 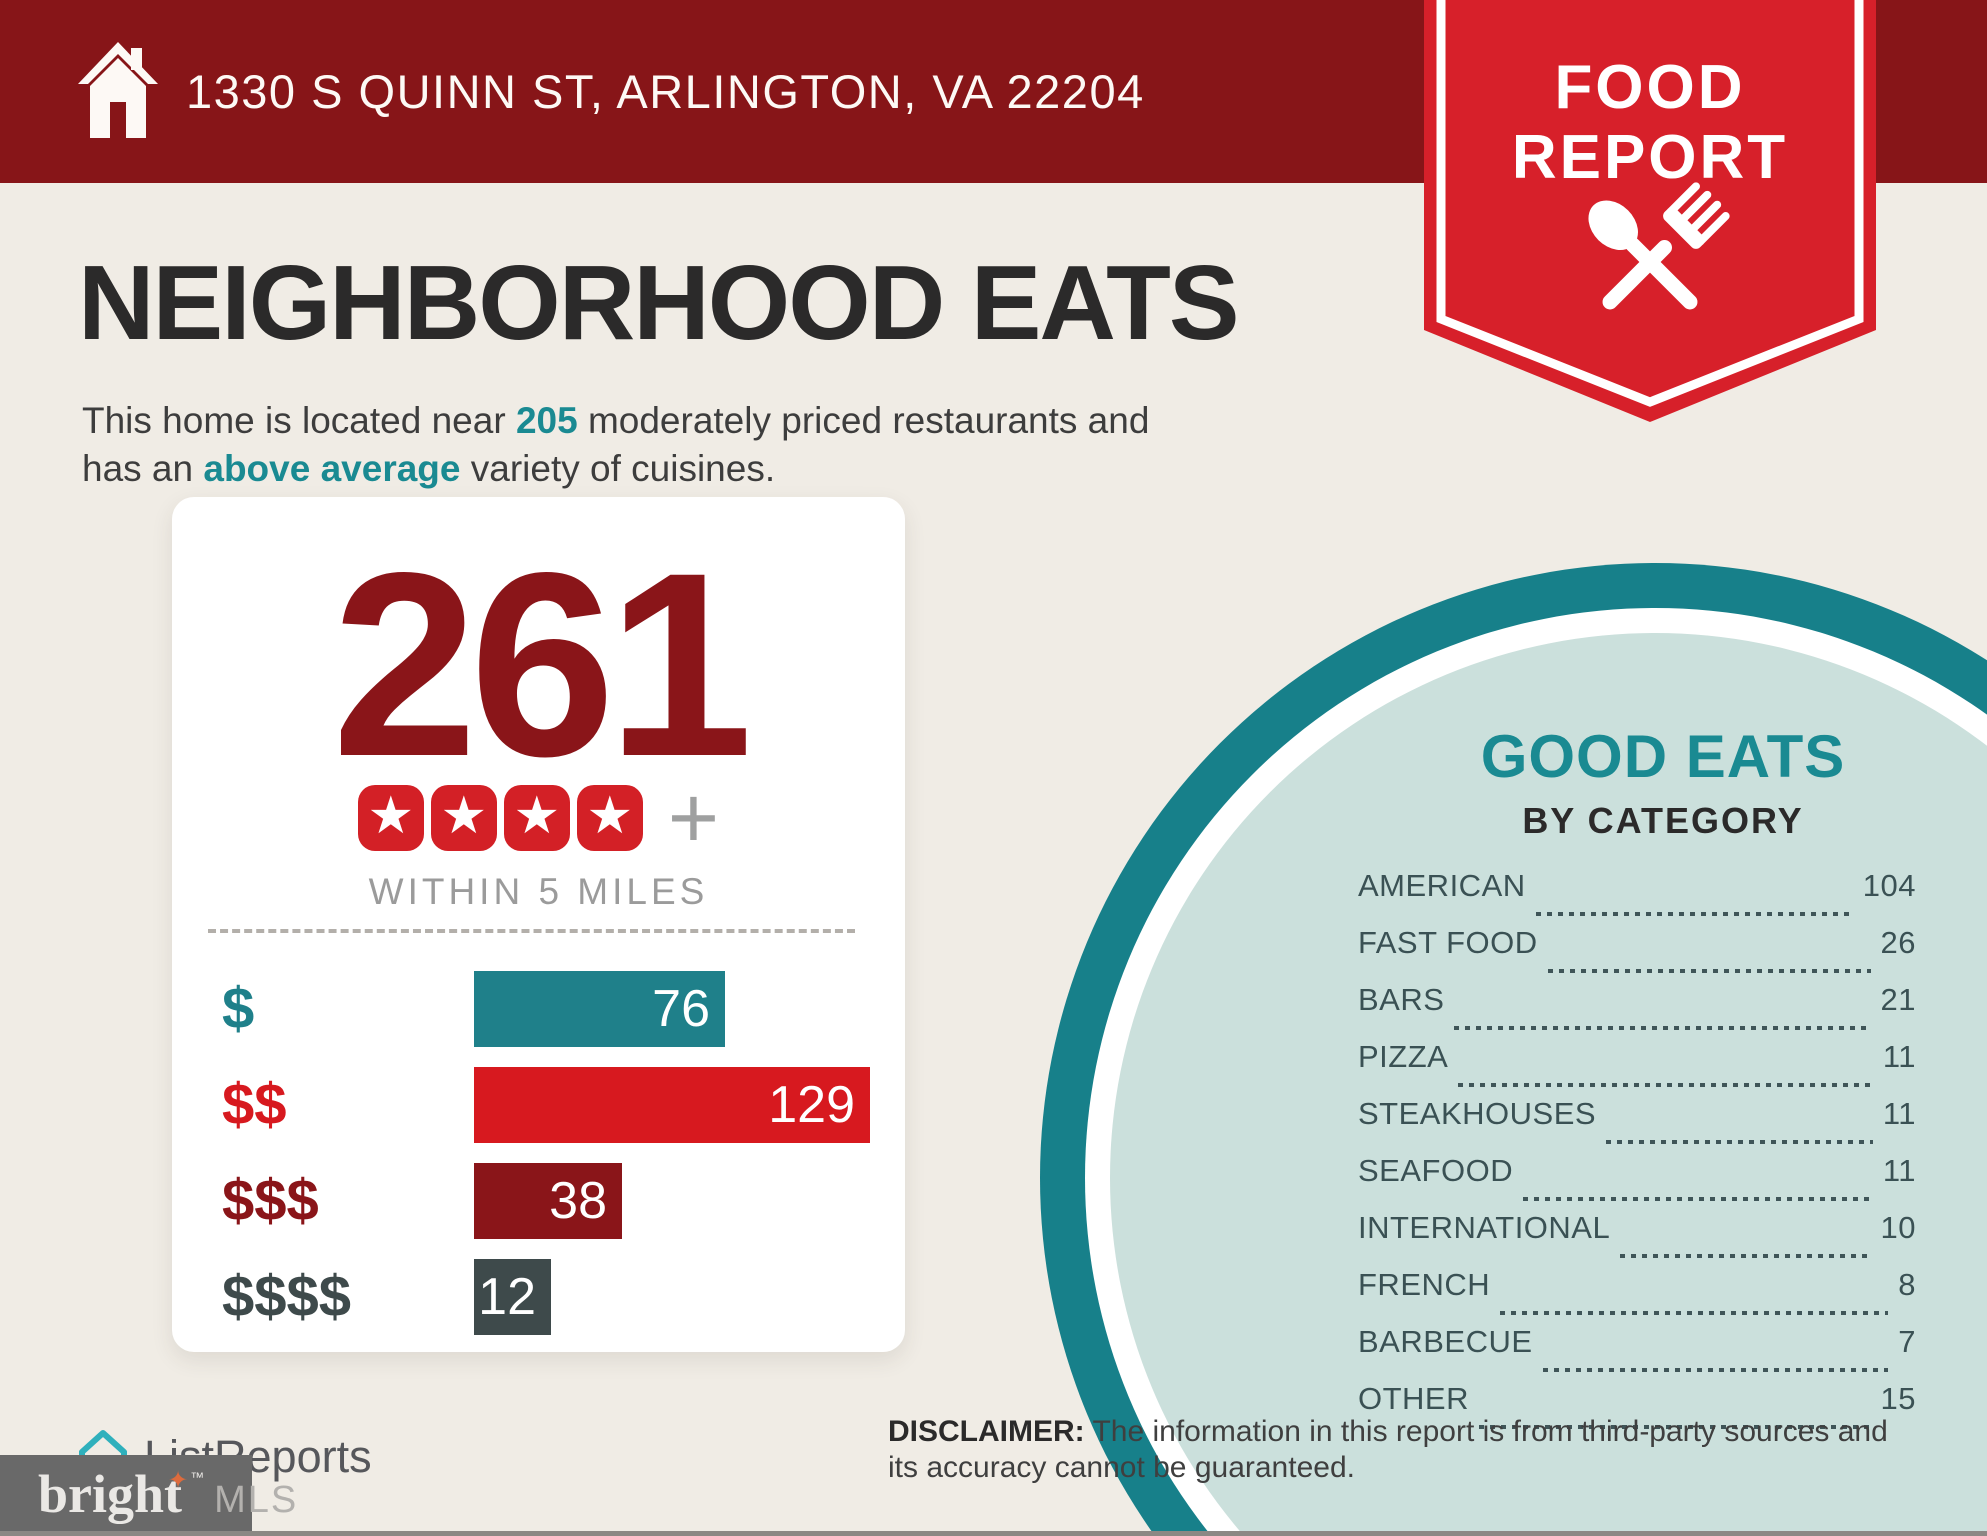 I want to click on price-bar: 129, so click(x=672, y=1105).